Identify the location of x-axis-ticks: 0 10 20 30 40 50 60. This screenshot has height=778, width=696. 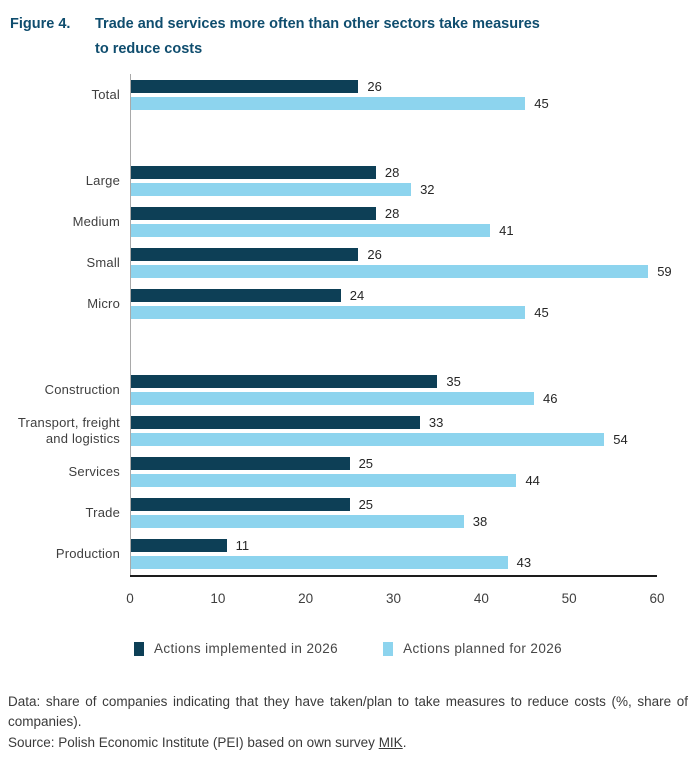
(395, 597).